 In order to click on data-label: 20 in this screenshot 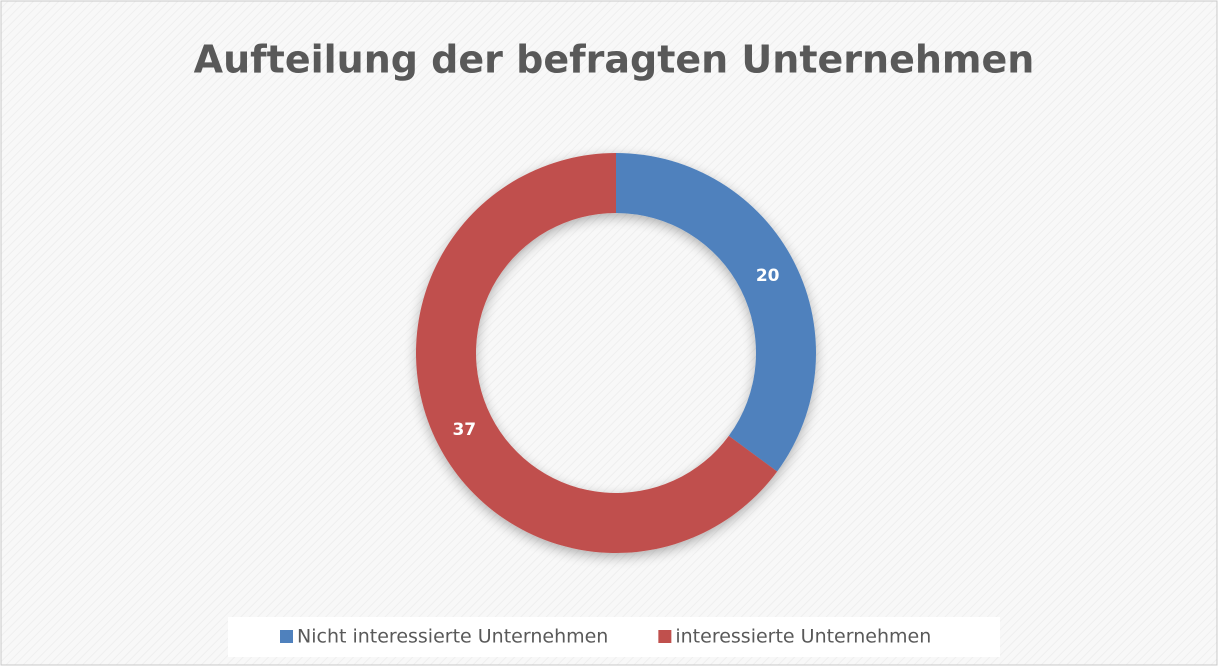, I will do `click(768, 276)`.